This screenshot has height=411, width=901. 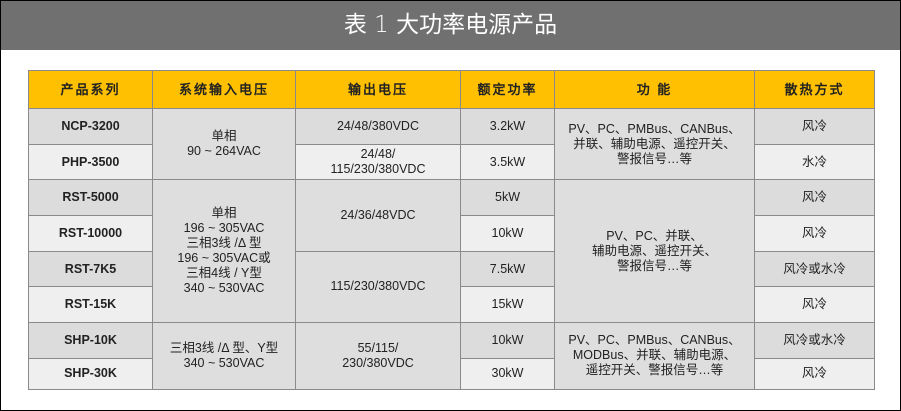 What do you see at coordinates (654, 89) in the screenshot?
I see `header-functions: 功 能` at bounding box center [654, 89].